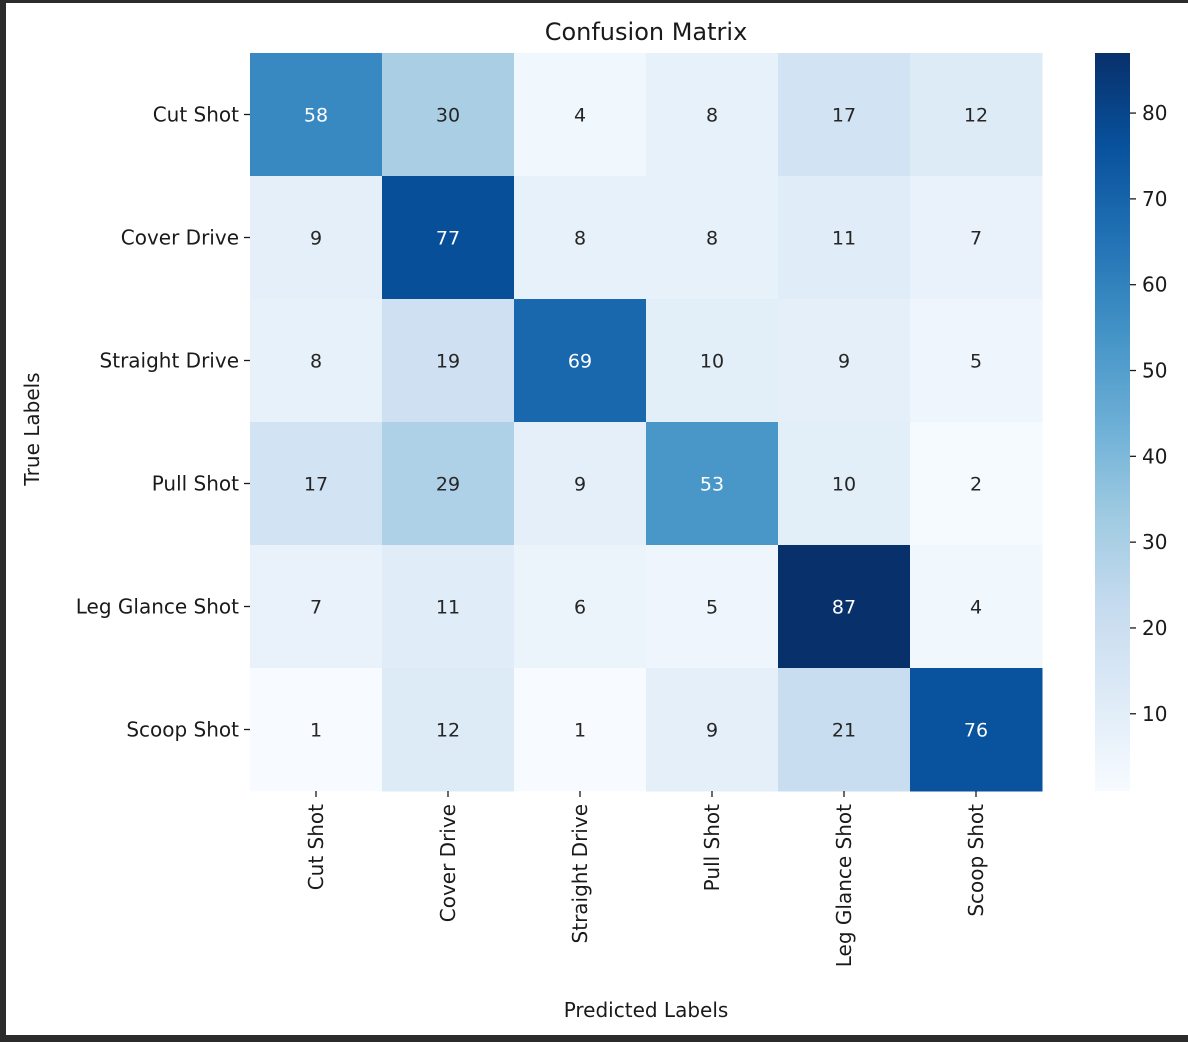 Image resolution: width=1188 pixels, height=1042 pixels. I want to click on cell-value-label: 87, so click(844, 608).